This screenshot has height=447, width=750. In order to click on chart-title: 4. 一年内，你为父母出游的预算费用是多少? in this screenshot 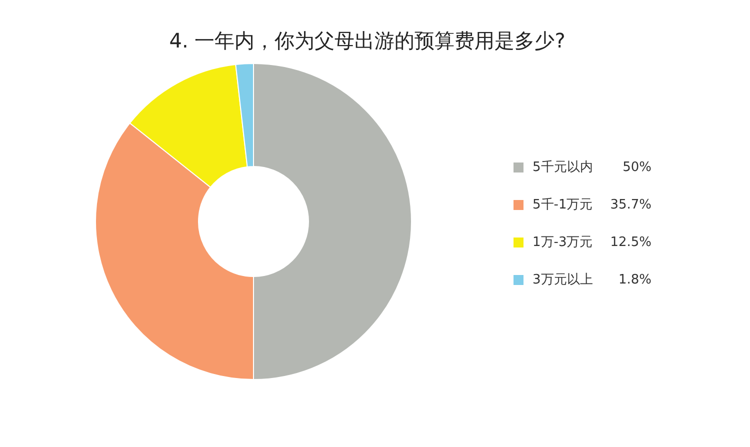, I will do `click(367, 40)`.